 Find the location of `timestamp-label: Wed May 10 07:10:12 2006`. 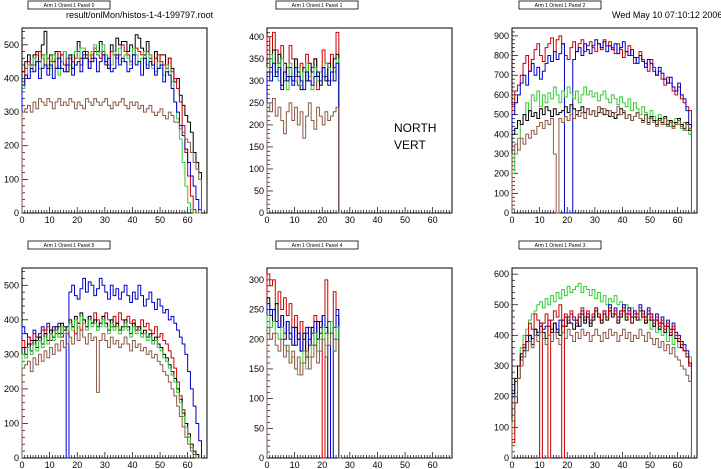

timestamp-label: Wed May 10 07:10:12 2006 is located at coordinates (666, 15).